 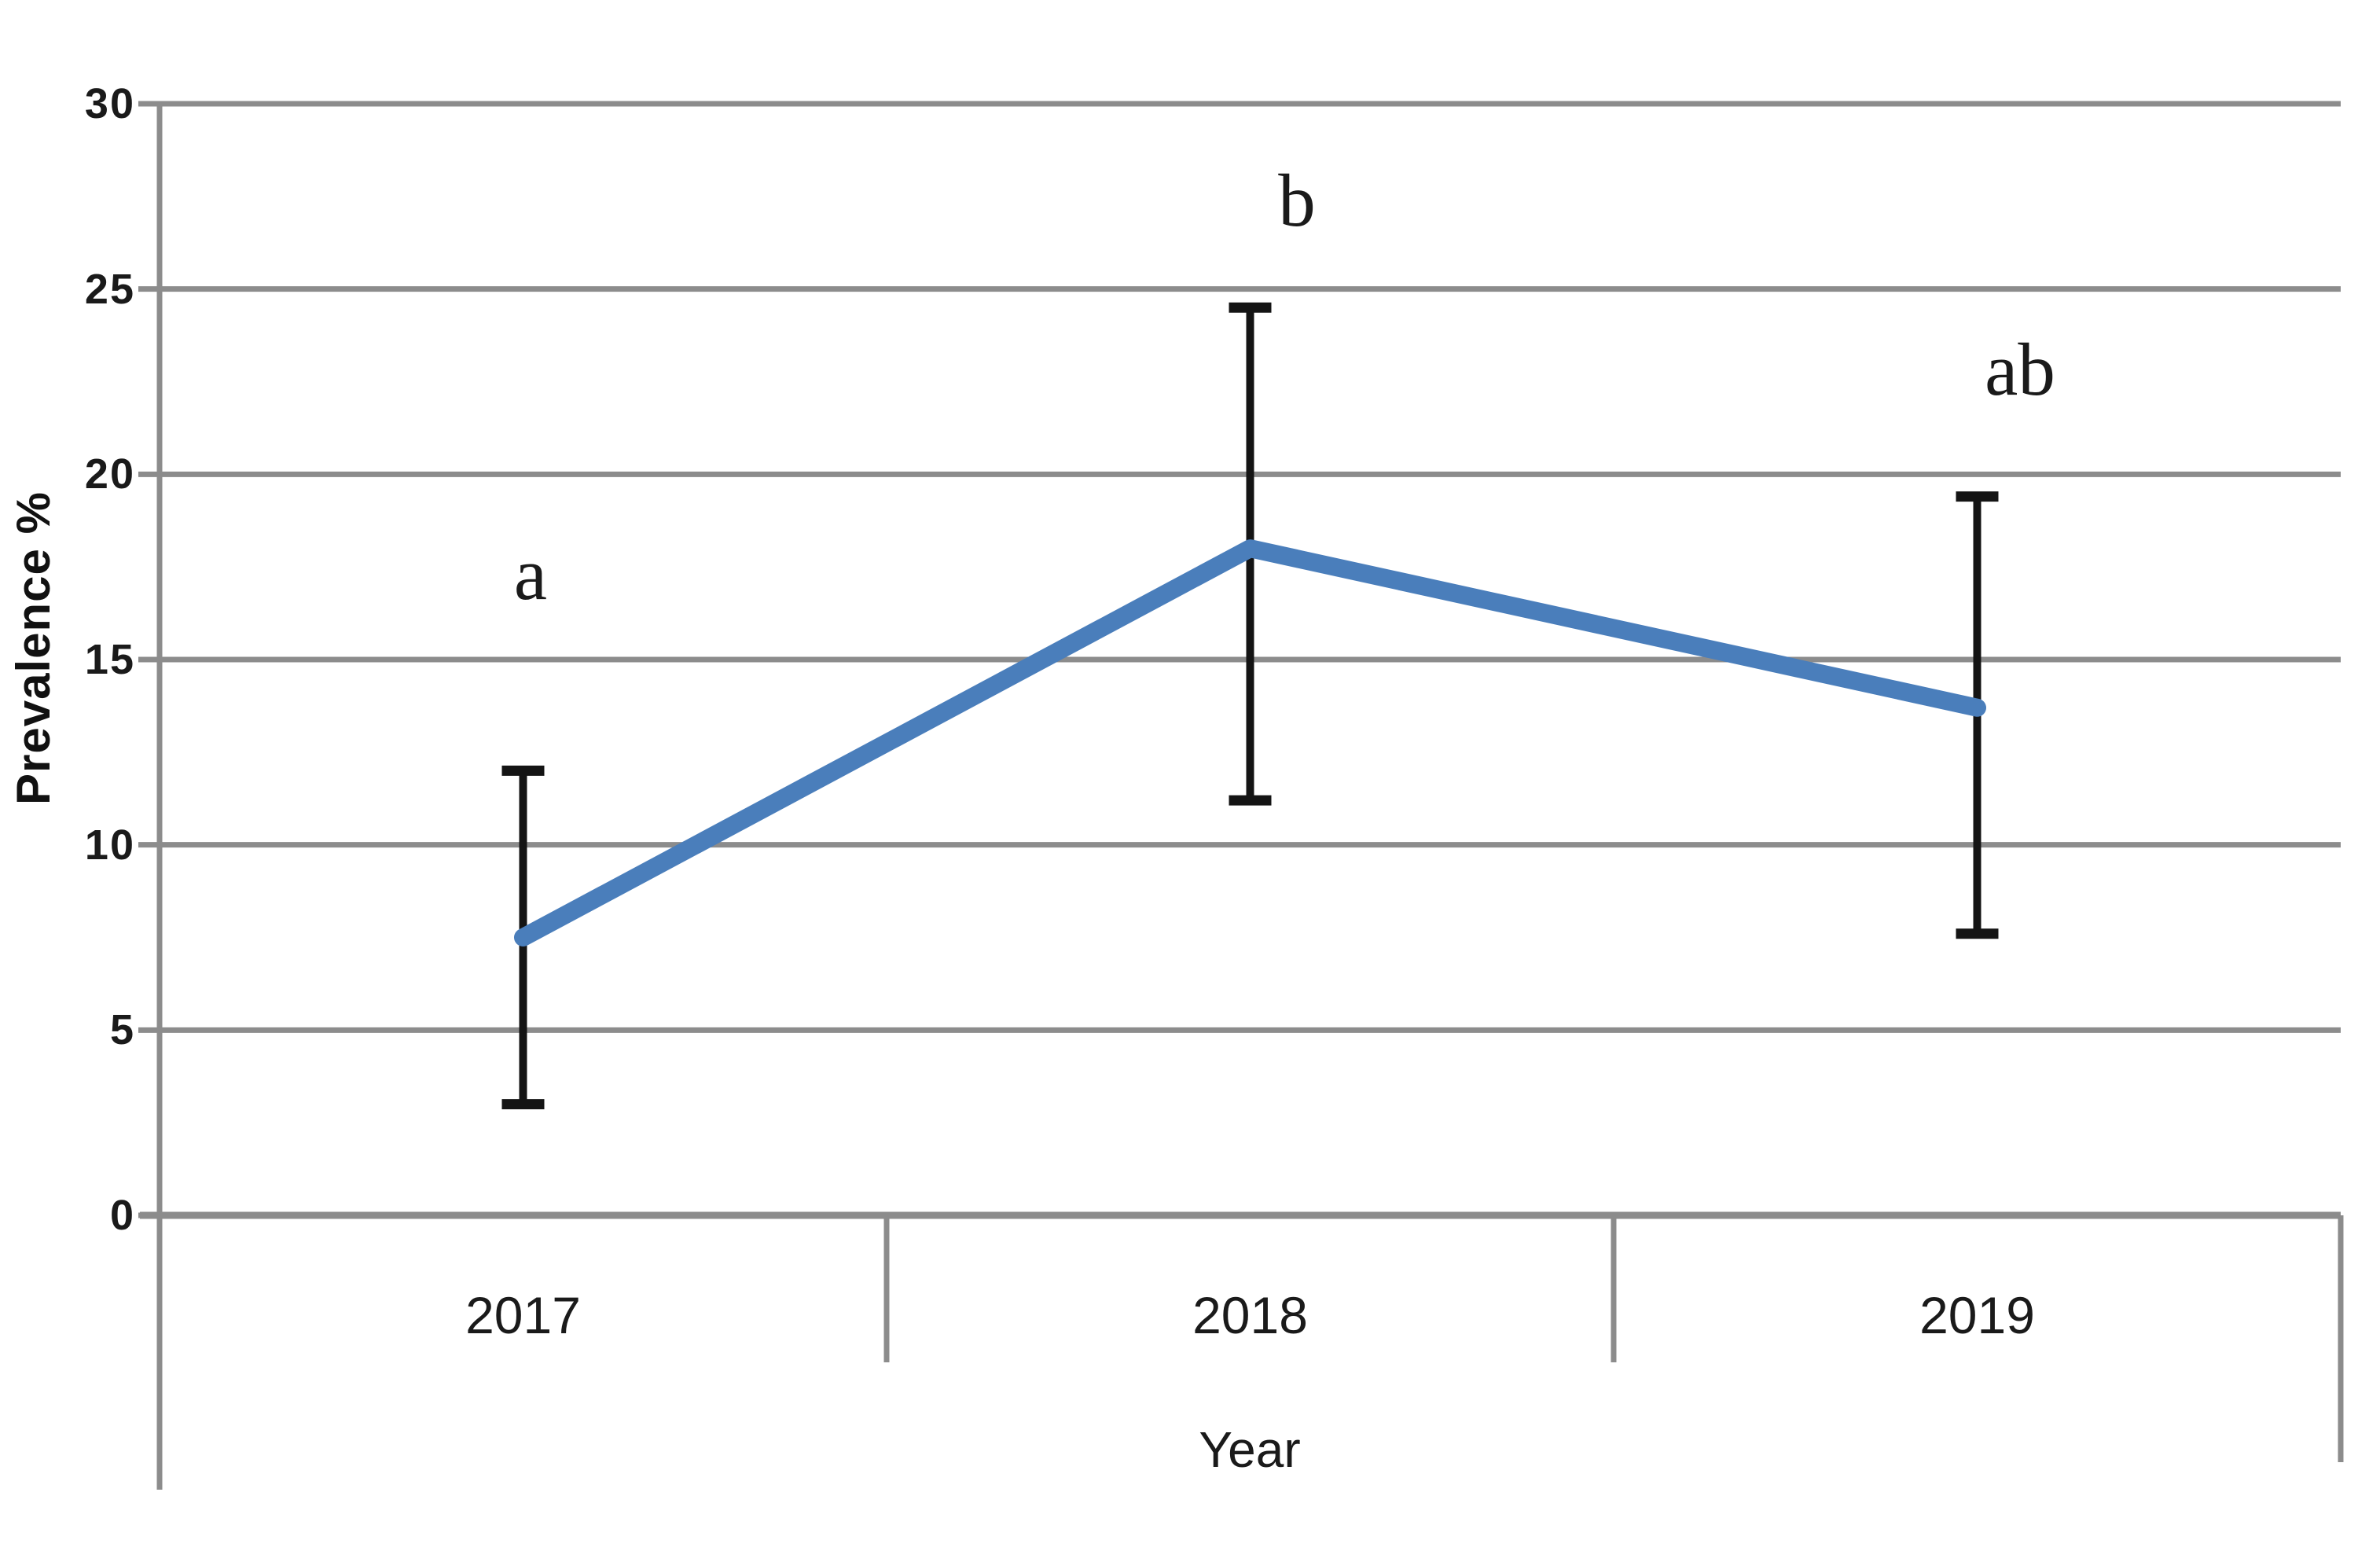 I want to click on significance-label: b, so click(x=1297, y=200).